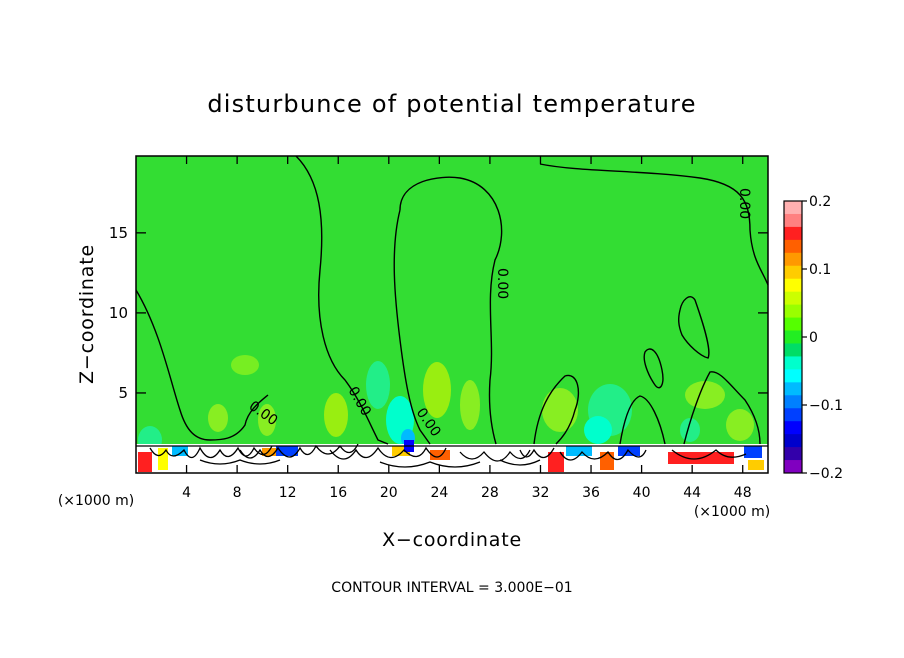 The height and width of the screenshot is (658, 904). Describe the element at coordinates (820, 270) in the screenshot. I see `colorbar-tick-label: 0.1` at that location.